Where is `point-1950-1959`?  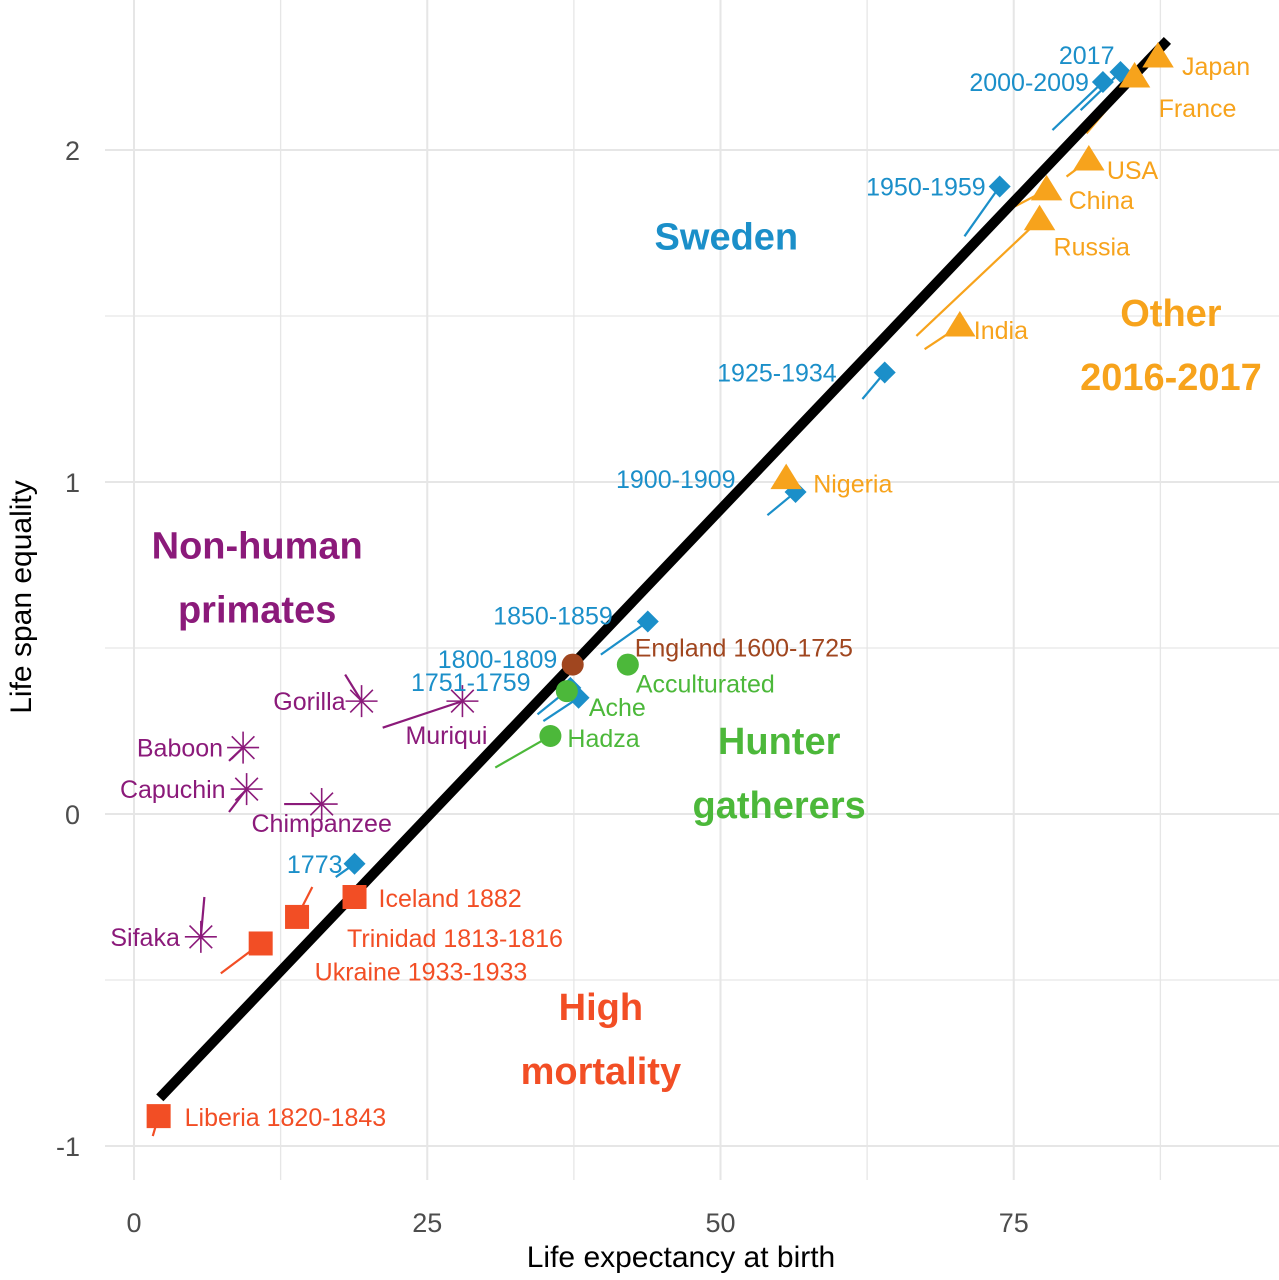 point-1950-1959 is located at coordinates (999, 186).